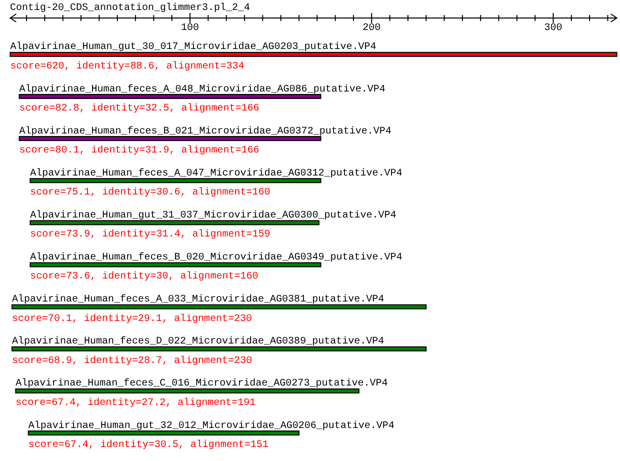  What do you see at coordinates (139, 150) in the screenshot?
I see `annotation: score=80.1, identity=31.9, alignment=166` at bounding box center [139, 150].